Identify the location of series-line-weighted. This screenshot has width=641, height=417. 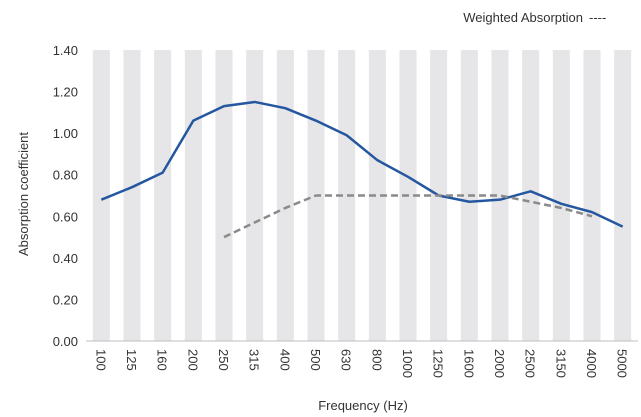
(408, 216).